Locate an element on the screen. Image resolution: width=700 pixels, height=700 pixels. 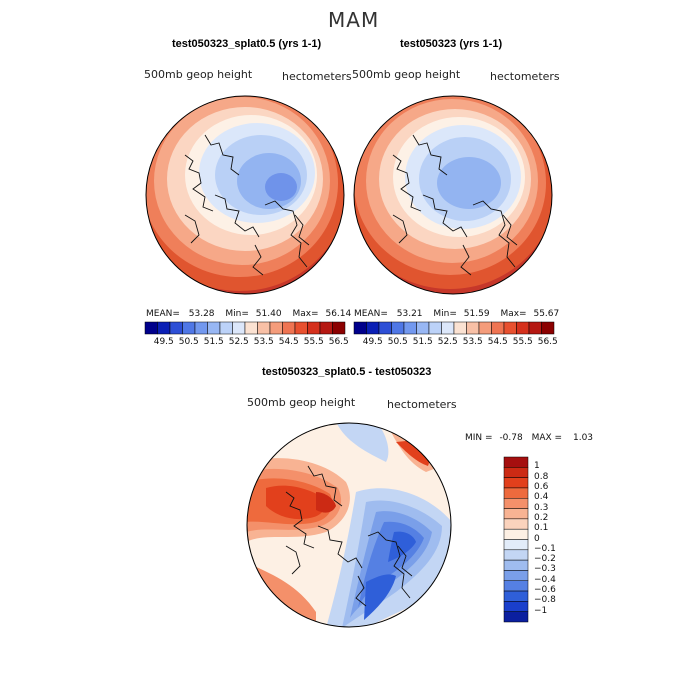
diff-max-label: MAX = is located at coordinates (547, 438).